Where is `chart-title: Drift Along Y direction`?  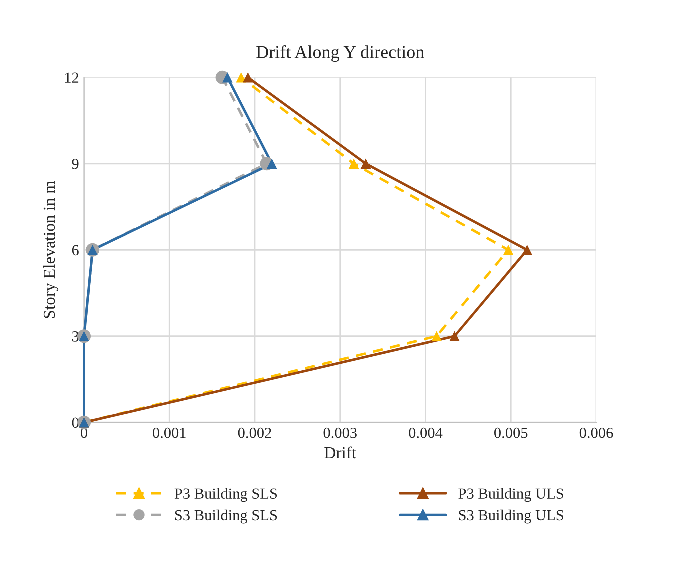 chart-title: Drift Along Y direction is located at coordinates (340, 53).